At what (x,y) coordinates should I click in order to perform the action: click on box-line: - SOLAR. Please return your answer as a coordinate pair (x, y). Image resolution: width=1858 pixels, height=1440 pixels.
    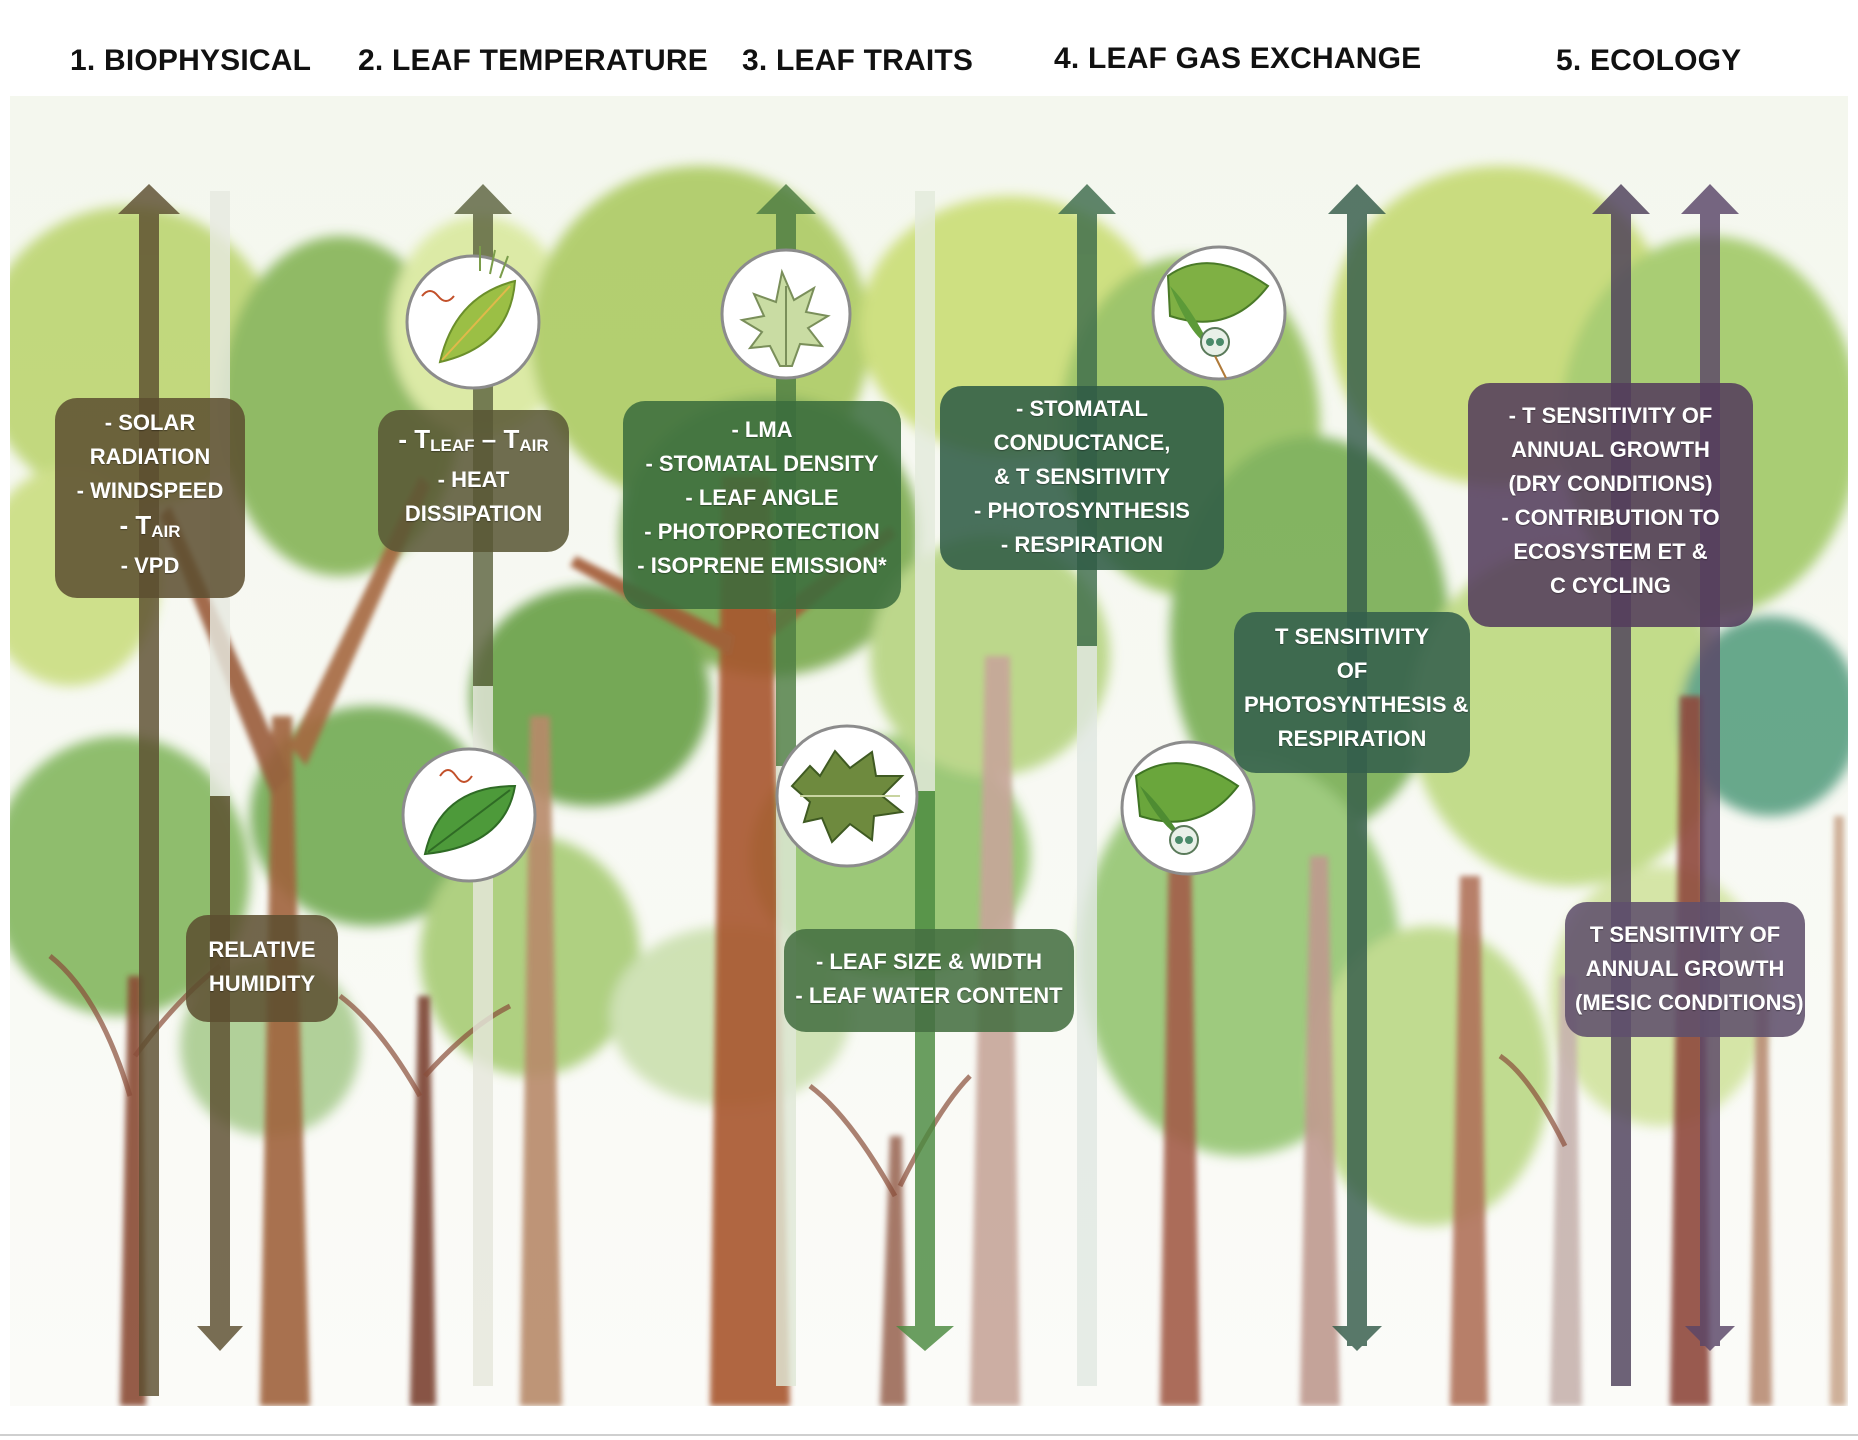
    Looking at the image, I should click on (150, 422).